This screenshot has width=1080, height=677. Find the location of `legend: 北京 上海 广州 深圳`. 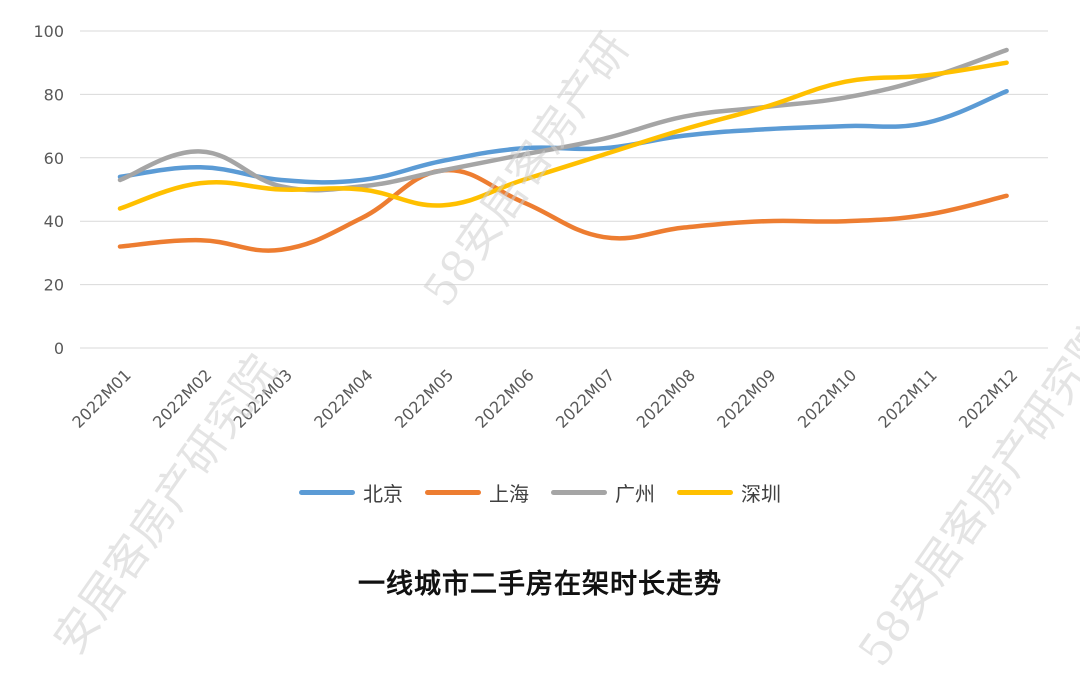

legend: 北京 上海 广州 深圳 is located at coordinates (540, 492).